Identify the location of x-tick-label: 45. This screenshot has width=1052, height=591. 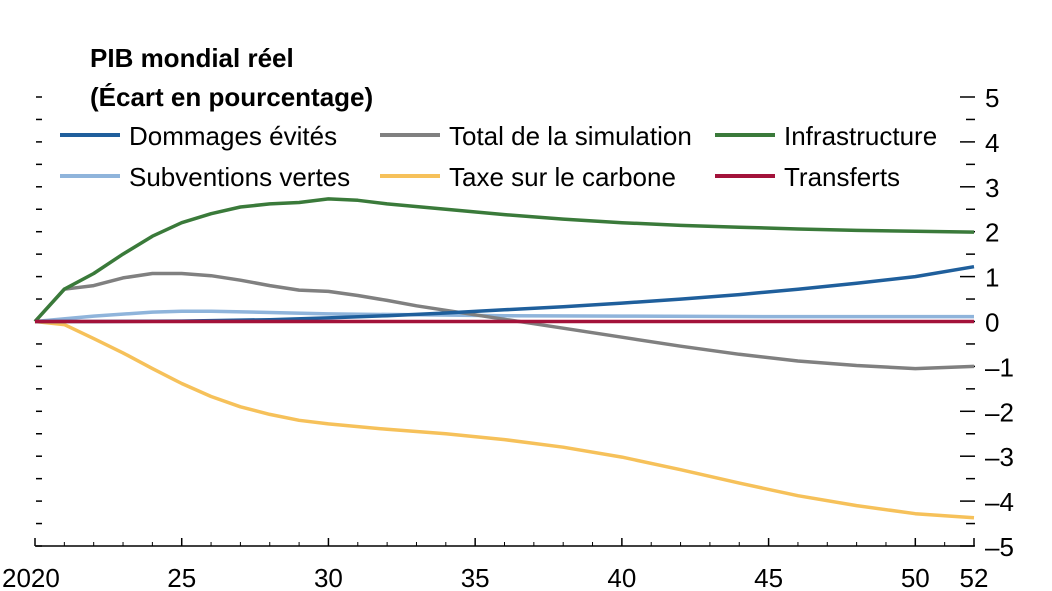
(768, 577).